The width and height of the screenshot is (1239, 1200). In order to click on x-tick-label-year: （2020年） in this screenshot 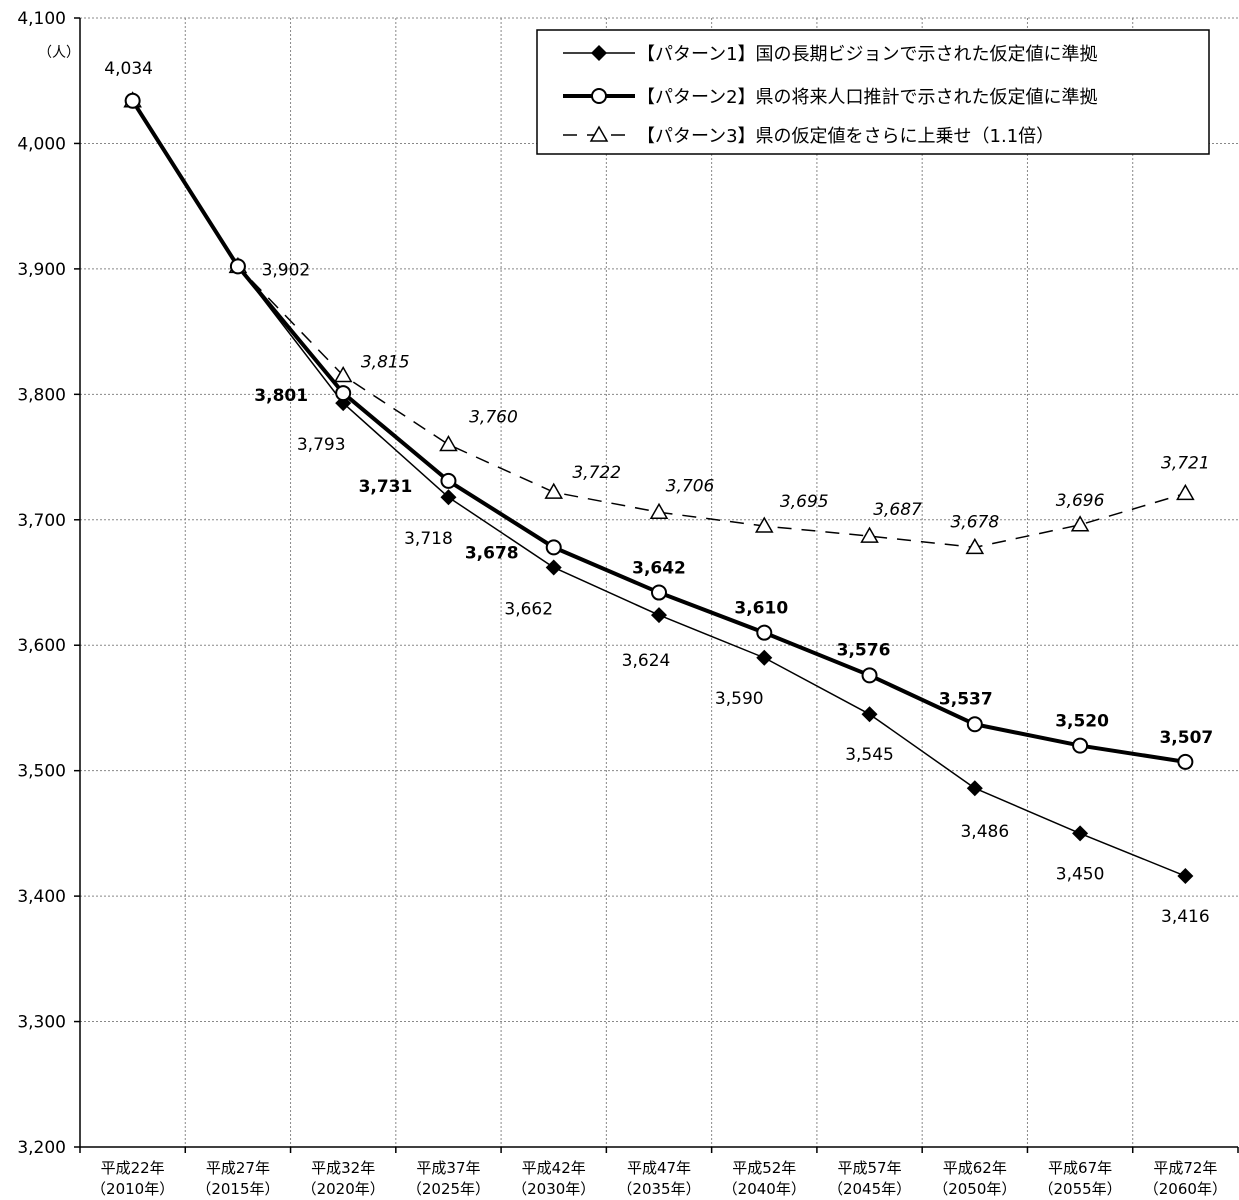, I will do `click(343, 1189)`.